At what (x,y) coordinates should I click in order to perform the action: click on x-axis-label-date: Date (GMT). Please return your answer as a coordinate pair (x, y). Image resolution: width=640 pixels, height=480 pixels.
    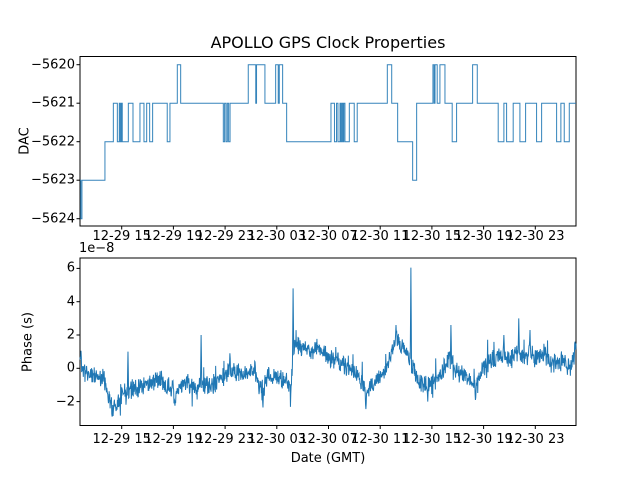
    Looking at the image, I should click on (328, 458).